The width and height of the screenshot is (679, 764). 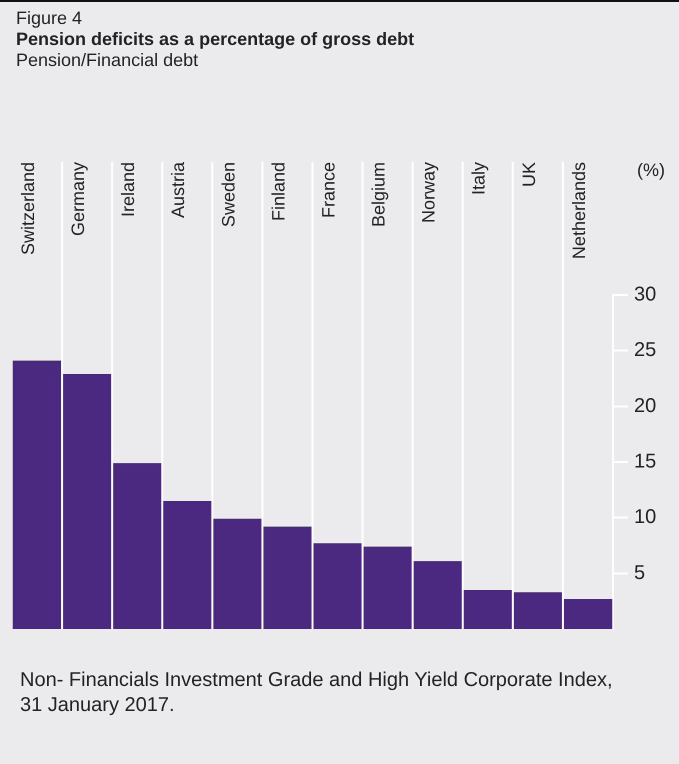 I want to click on y-axis-title: (%), so click(x=651, y=170).